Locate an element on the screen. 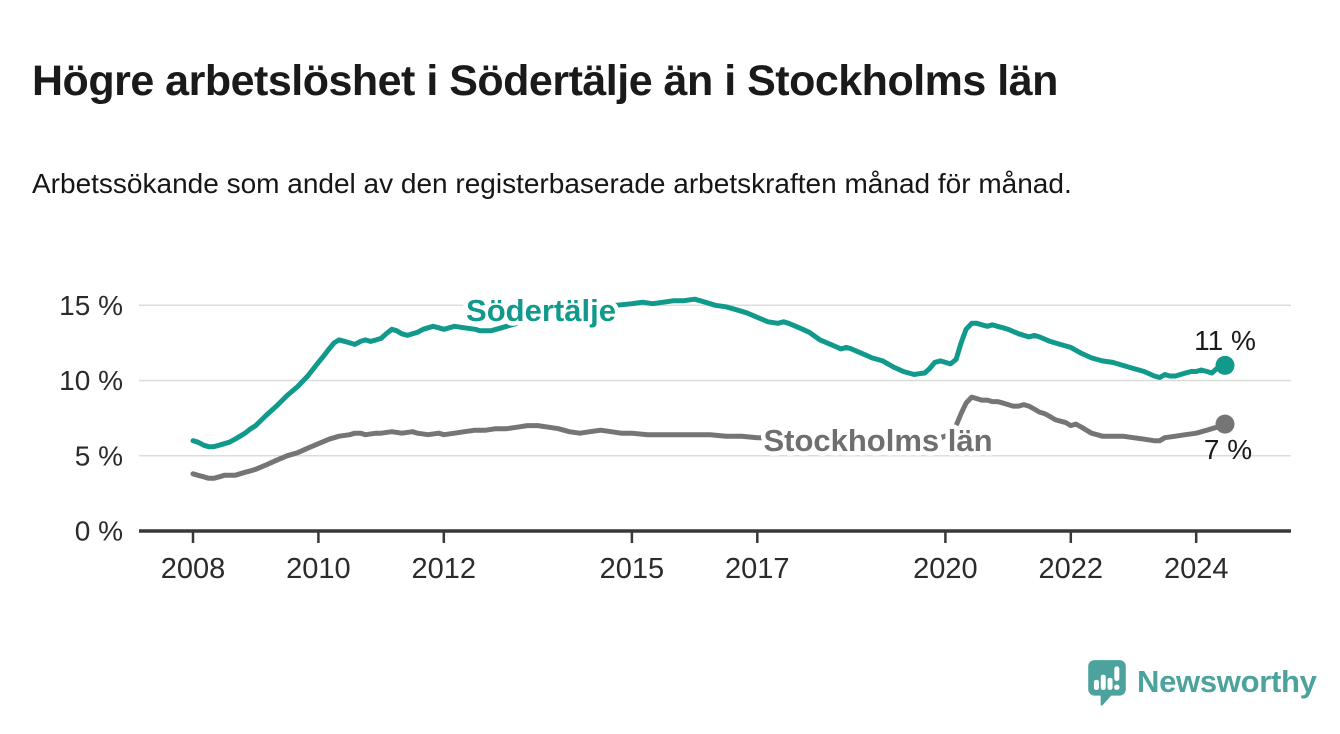 The height and width of the screenshot is (734, 1340). series-end-value-label: 7 % is located at coordinates (1228, 449).